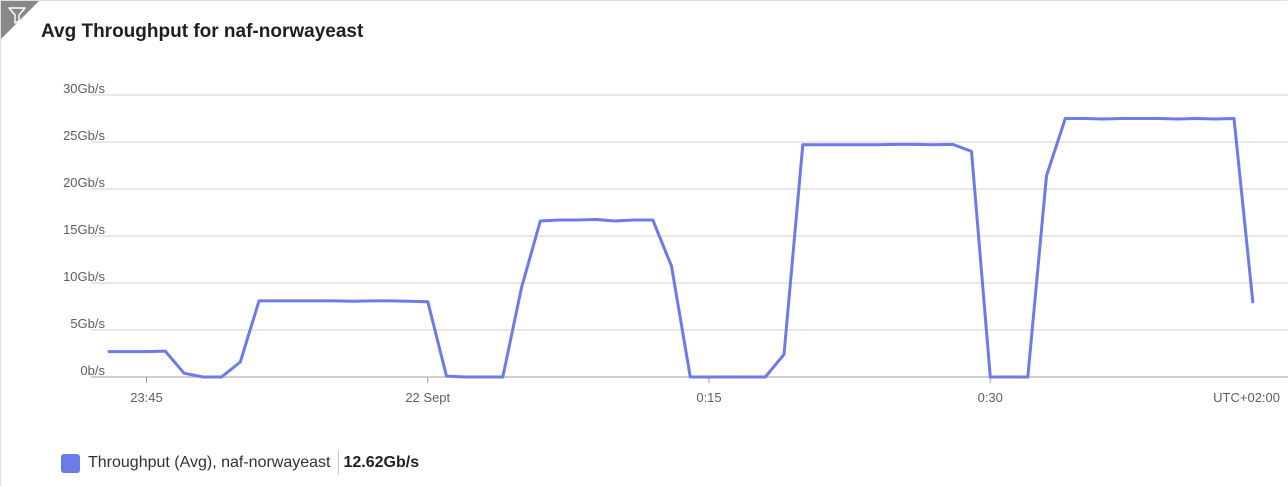 This screenshot has width=1288, height=486. What do you see at coordinates (338, 463) in the screenshot?
I see `legend-divider` at bounding box center [338, 463].